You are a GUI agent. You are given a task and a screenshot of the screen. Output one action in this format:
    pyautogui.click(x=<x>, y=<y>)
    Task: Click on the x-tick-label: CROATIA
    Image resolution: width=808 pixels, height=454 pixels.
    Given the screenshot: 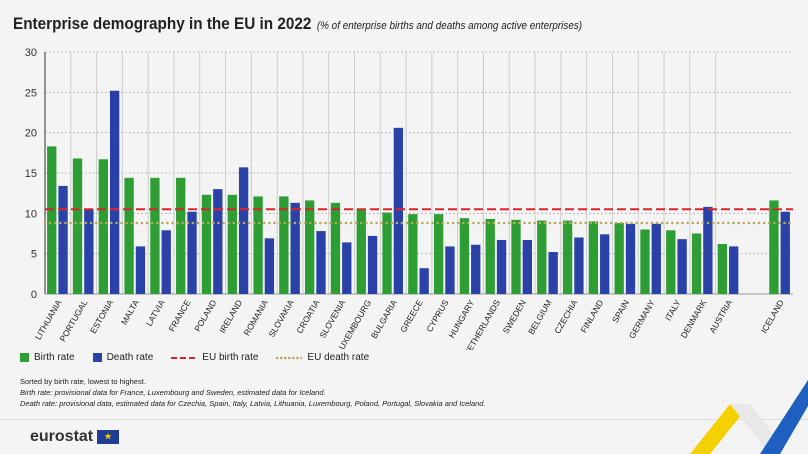 What is the action you would take?
    pyautogui.click(x=307, y=316)
    